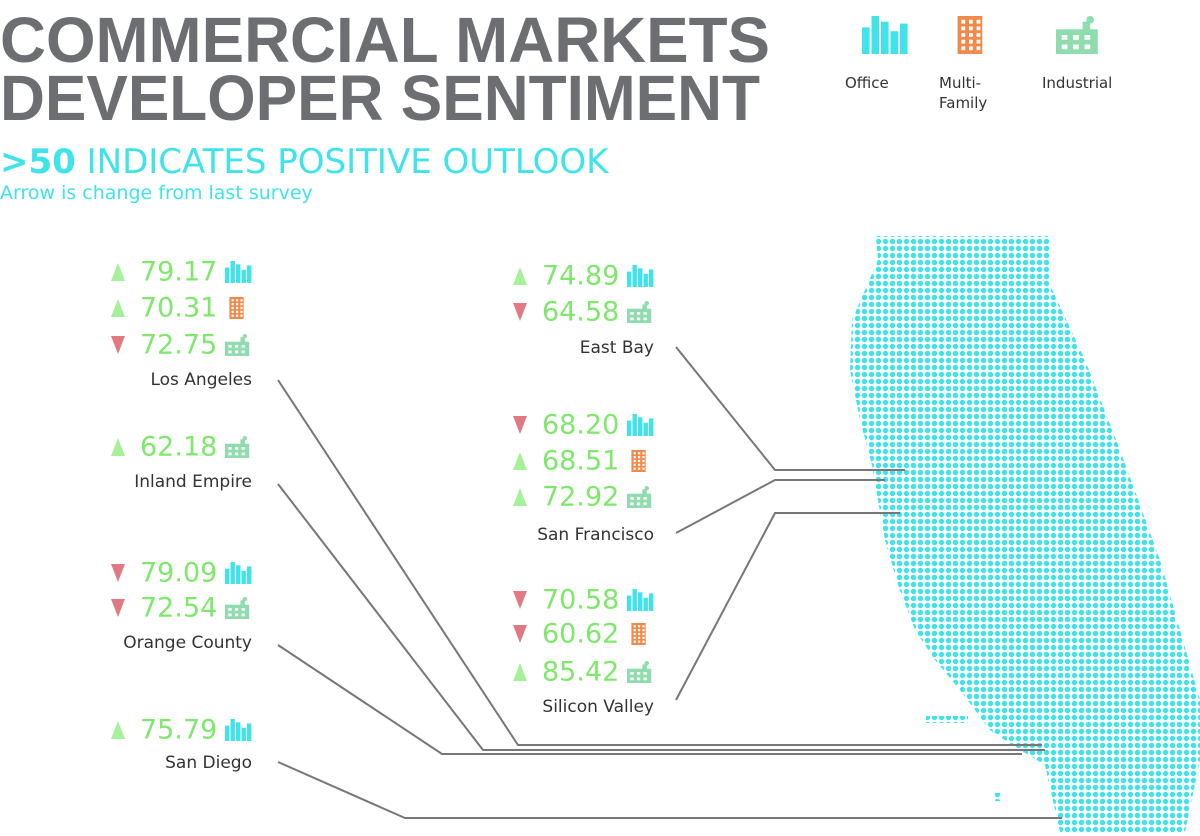  What do you see at coordinates (187, 643) in the screenshot?
I see `region-name: Orange County` at bounding box center [187, 643].